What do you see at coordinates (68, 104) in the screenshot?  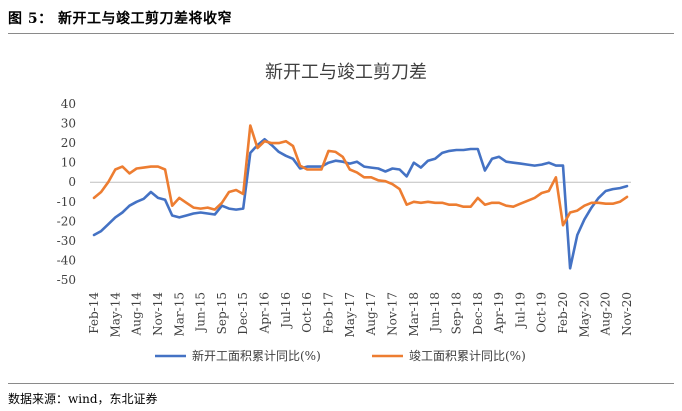 I see `y-tick-label: 40` at bounding box center [68, 104].